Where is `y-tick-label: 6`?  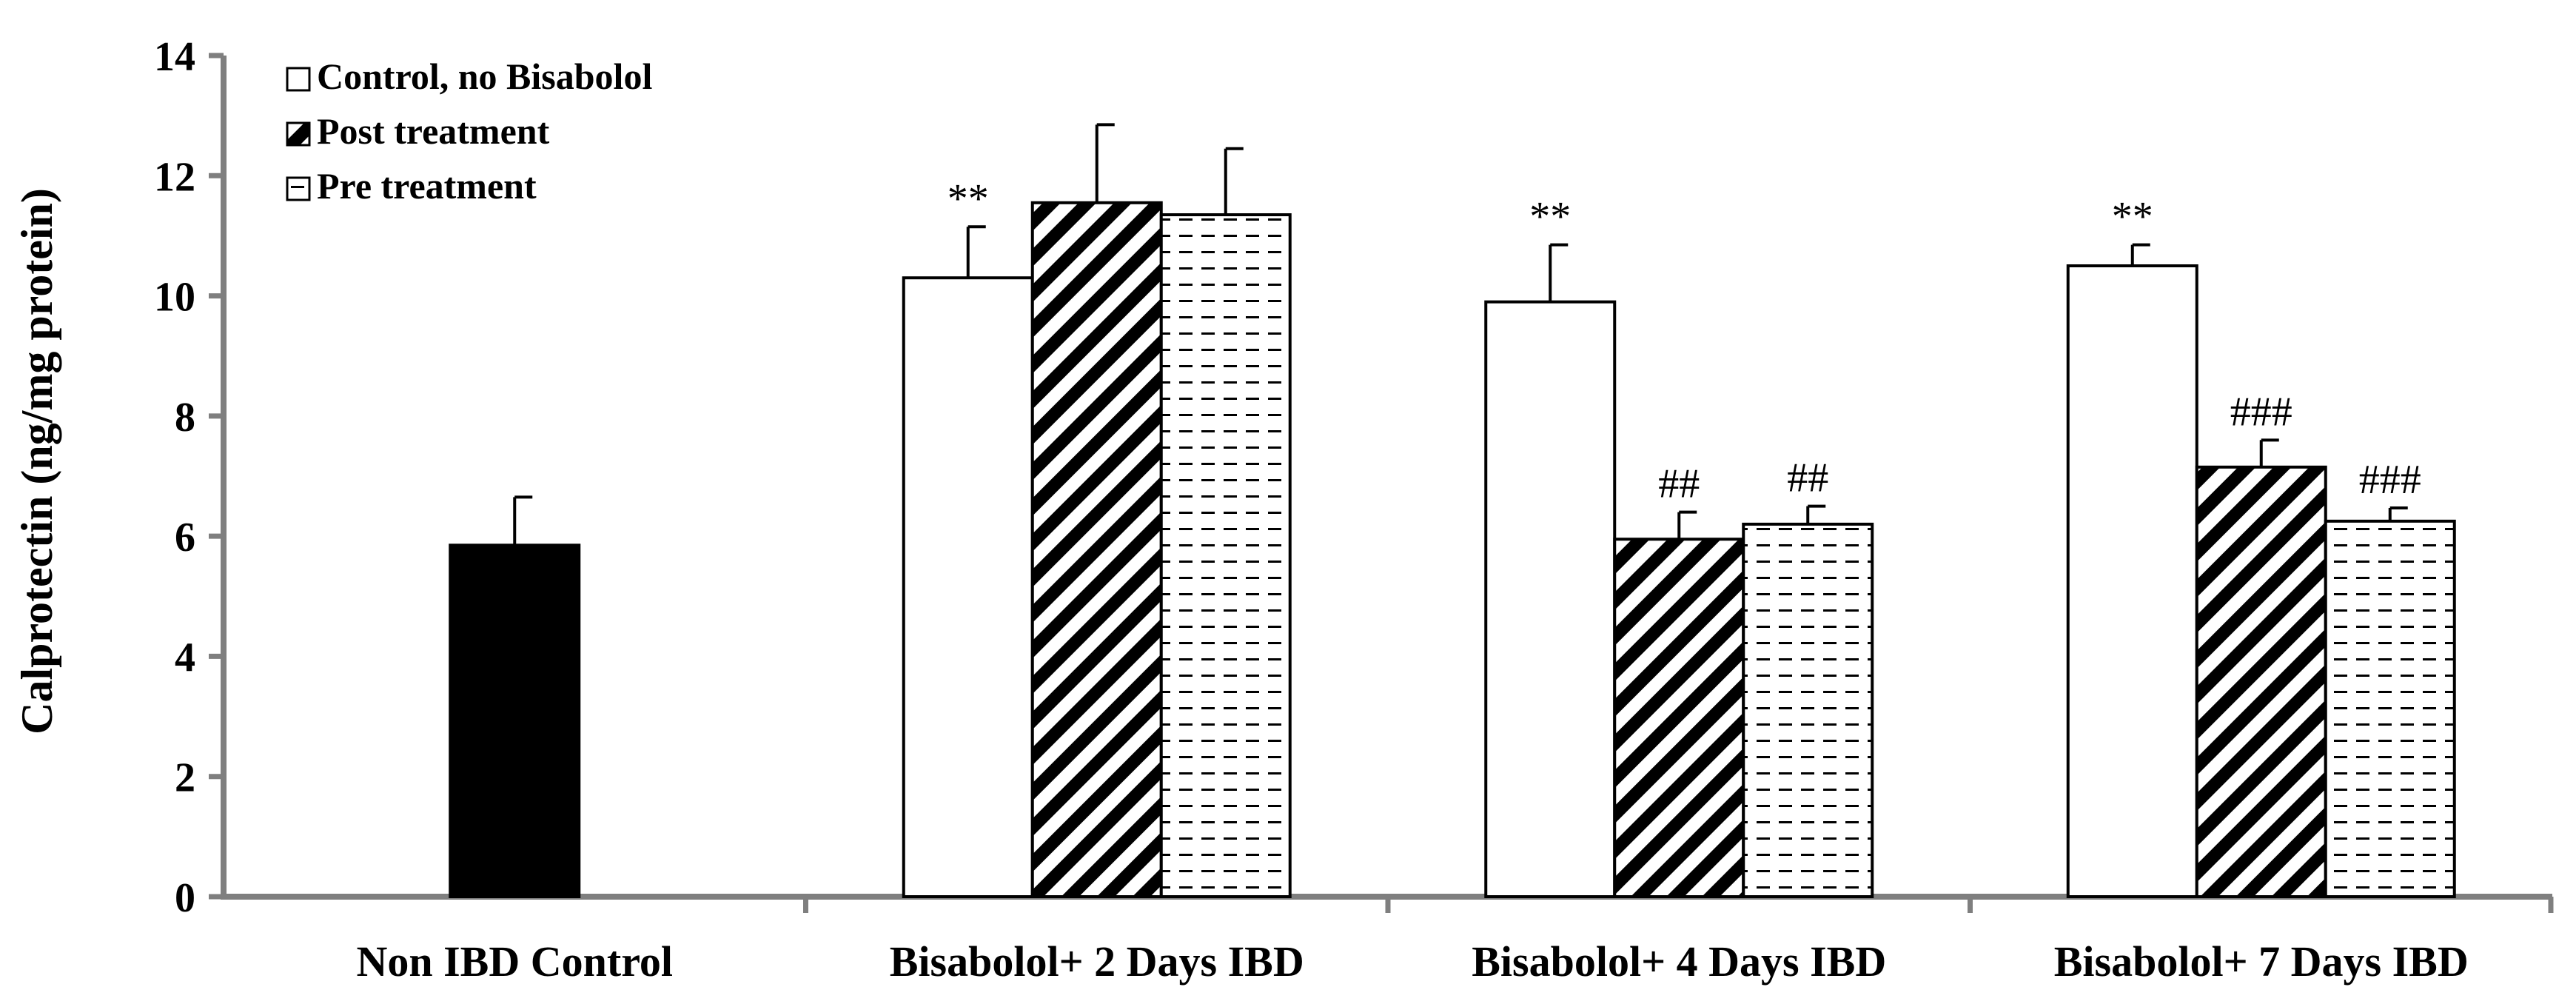 y-tick-label: 6 is located at coordinates (185, 538).